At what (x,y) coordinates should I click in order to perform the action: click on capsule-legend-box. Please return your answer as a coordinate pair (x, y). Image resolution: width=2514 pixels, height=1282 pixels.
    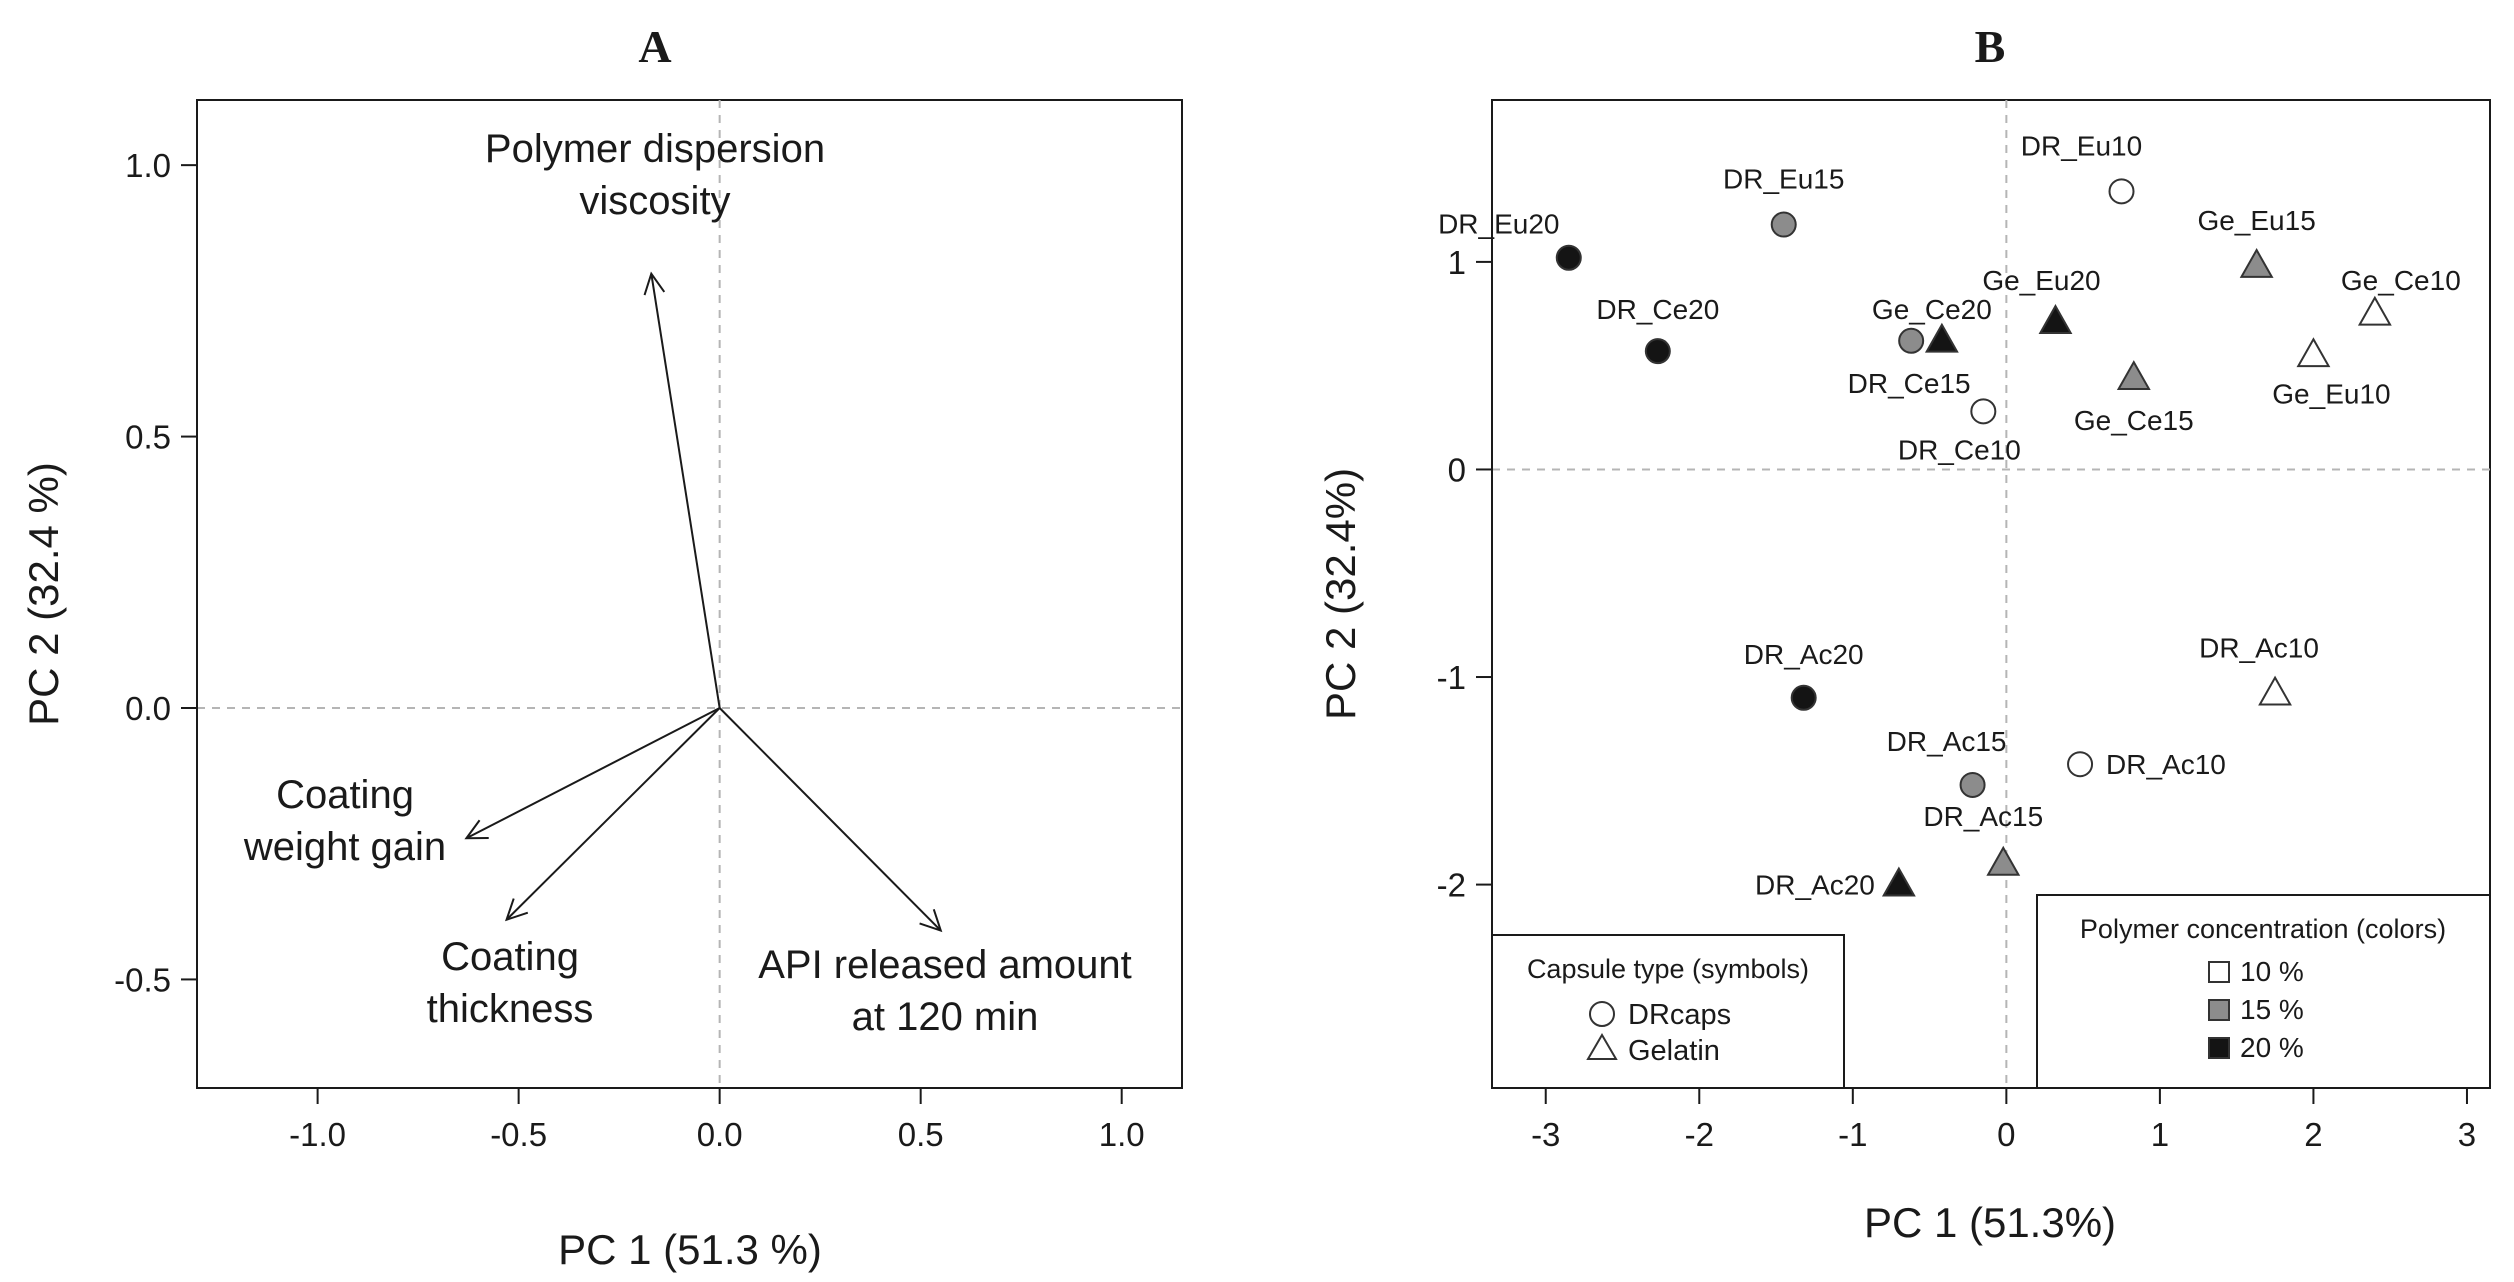
    Looking at the image, I should click on (1668, 1011).